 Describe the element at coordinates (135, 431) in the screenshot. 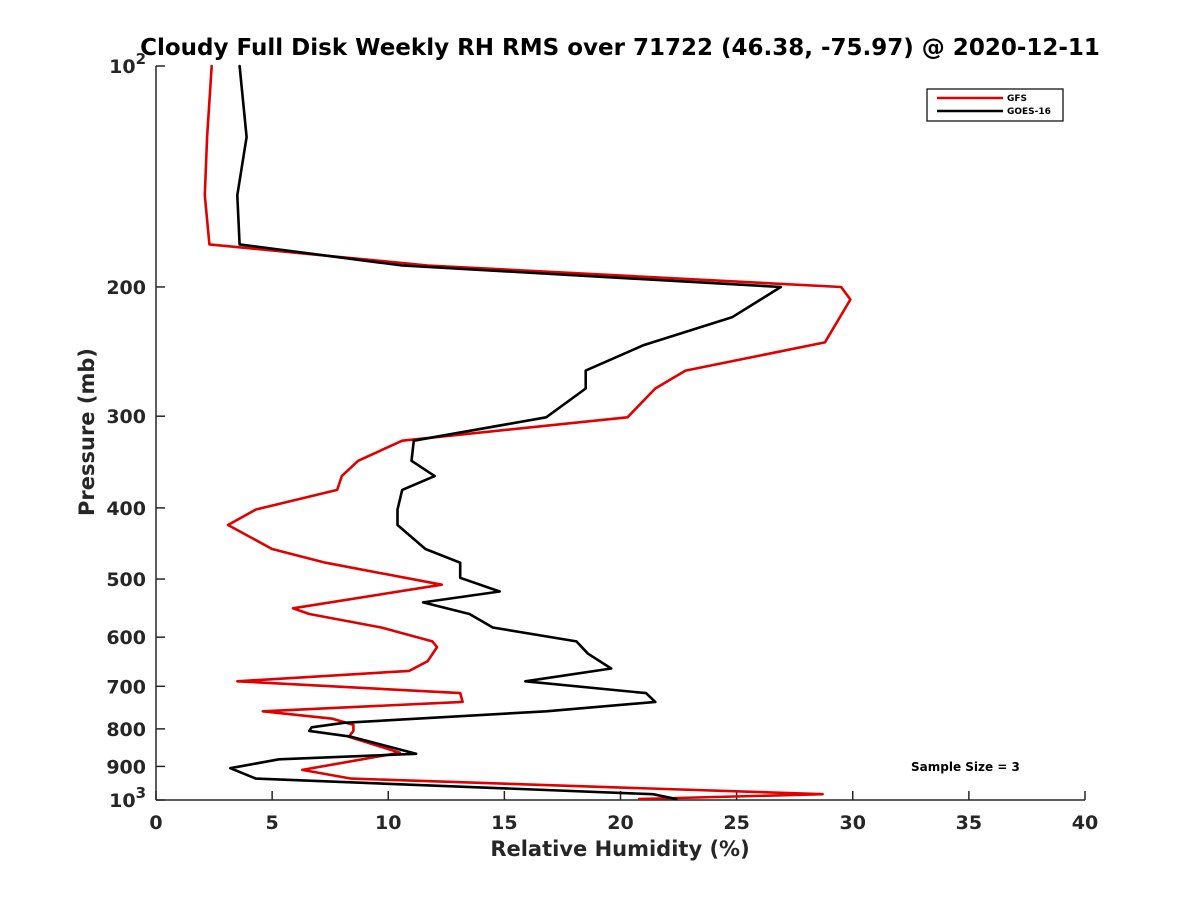

I see `y-axis-ticks: 10² 200 300 400 500 600 700 800 900 10³` at that location.